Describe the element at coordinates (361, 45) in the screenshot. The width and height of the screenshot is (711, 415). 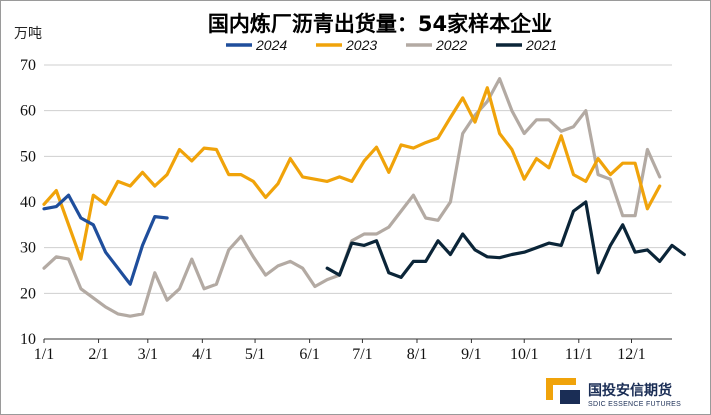
I see `legend-label-2023: 2023` at that location.